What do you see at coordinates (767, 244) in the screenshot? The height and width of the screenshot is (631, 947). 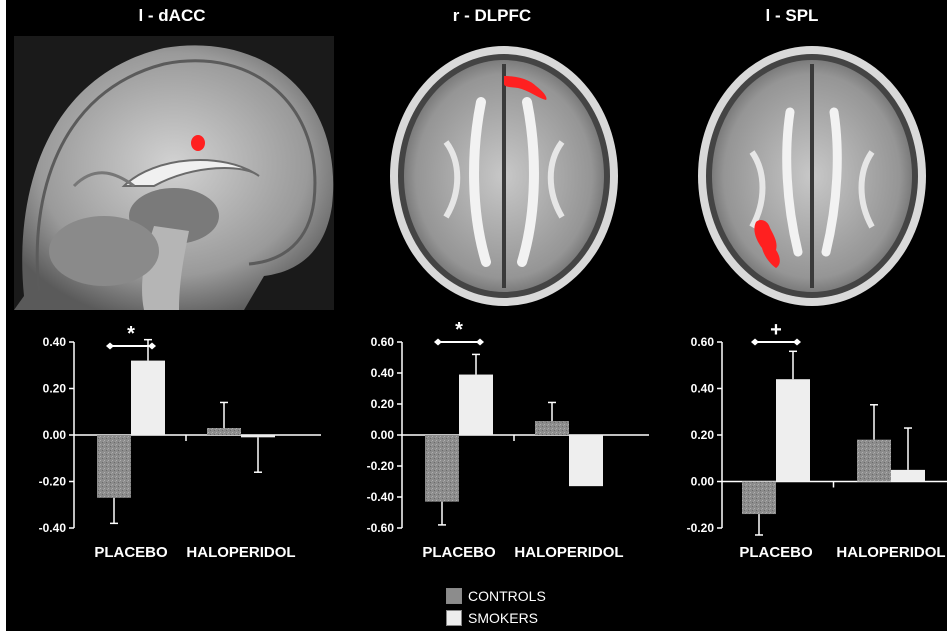 I see `activation-blob-spl` at bounding box center [767, 244].